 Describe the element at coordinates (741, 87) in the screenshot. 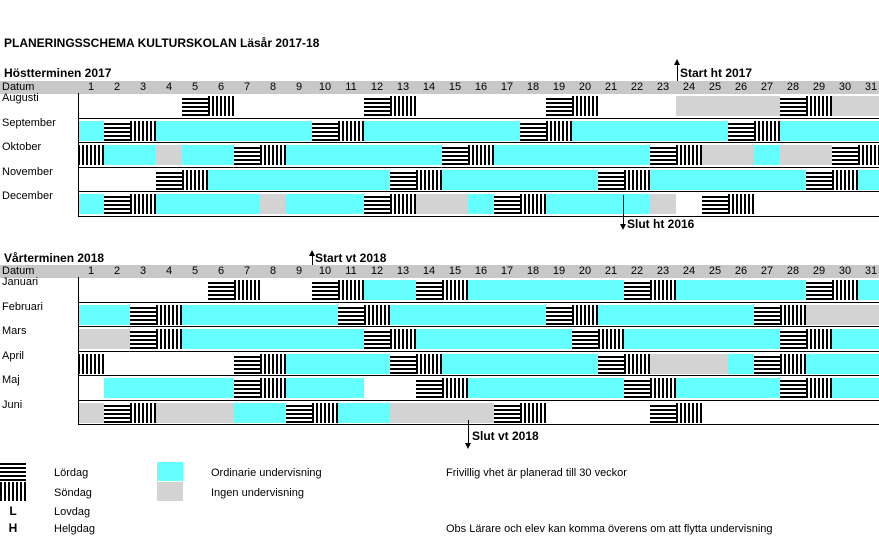

I see `day-number-26: 26` at that location.